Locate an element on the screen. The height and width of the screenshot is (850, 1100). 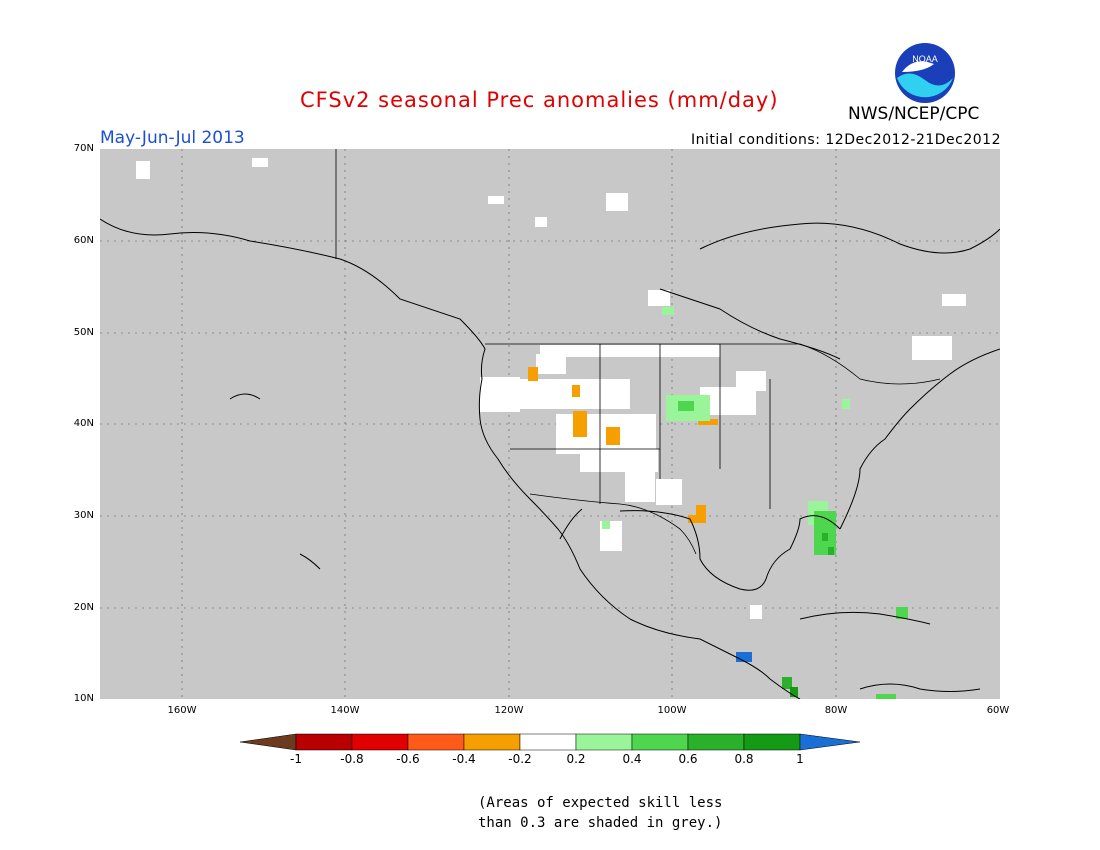
lon-label: 120W is located at coordinates (509, 710).